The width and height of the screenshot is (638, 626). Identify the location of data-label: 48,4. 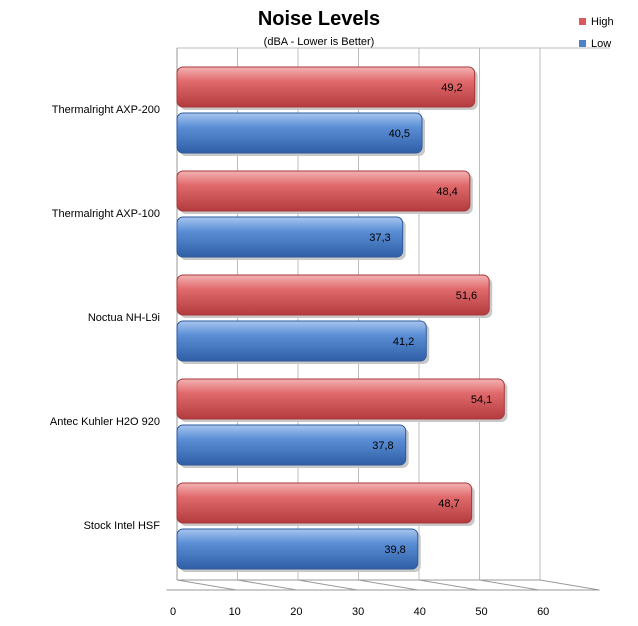
(446, 192).